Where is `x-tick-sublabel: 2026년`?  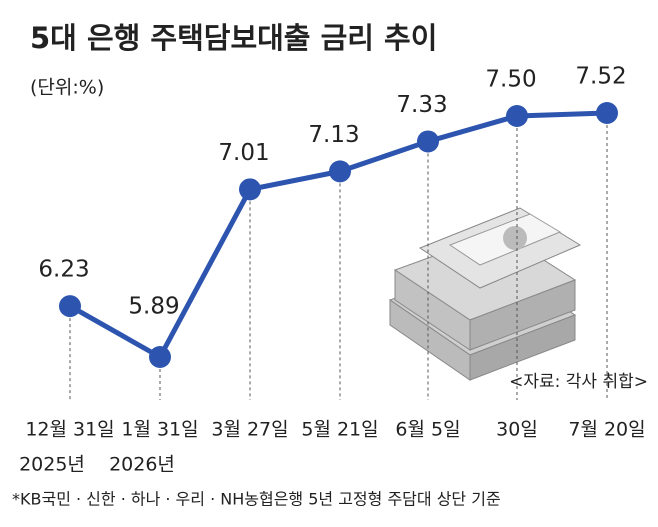 x-tick-sublabel: 2026년 is located at coordinates (142, 465).